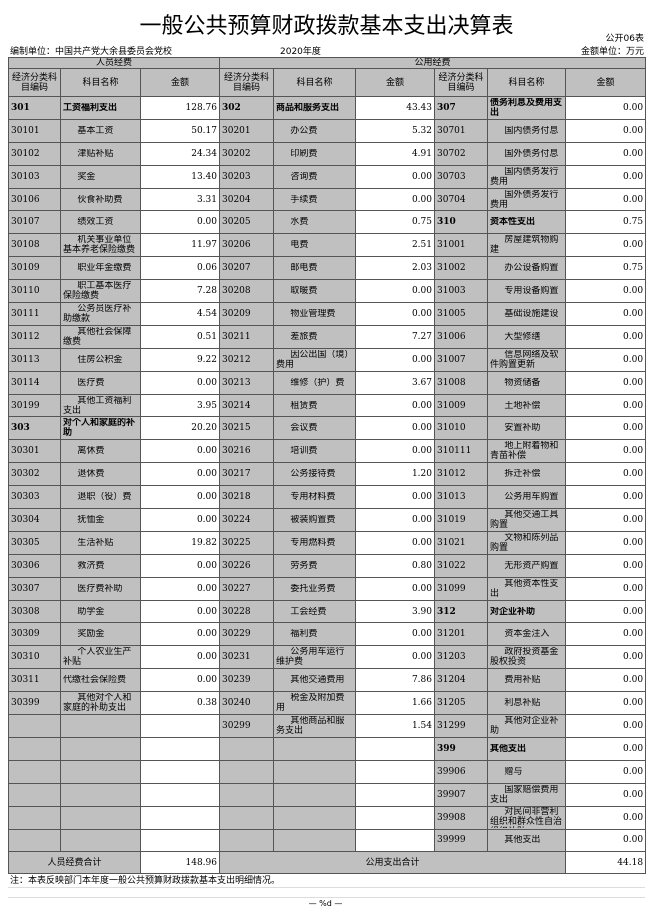  Describe the element at coordinates (313, 474) in the screenshot. I see `item-name-text: 公务接待费` at that location.